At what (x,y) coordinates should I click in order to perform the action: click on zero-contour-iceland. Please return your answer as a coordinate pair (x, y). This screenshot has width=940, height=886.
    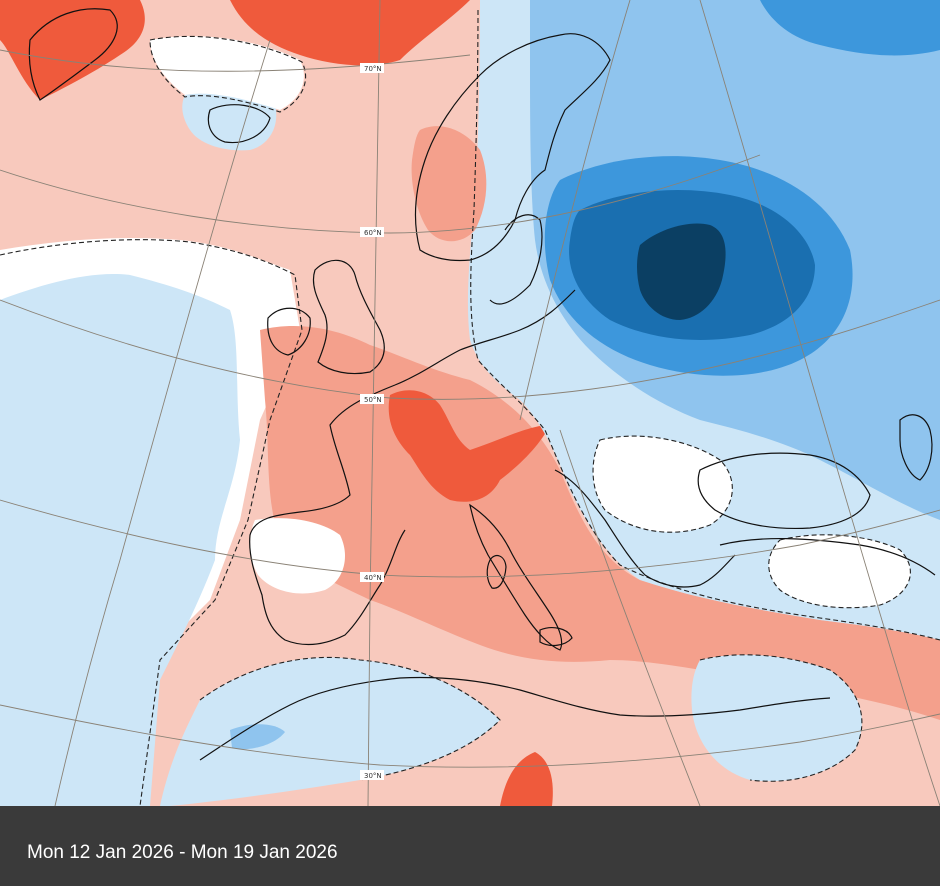
    Looking at the image, I should click on (228, 74).